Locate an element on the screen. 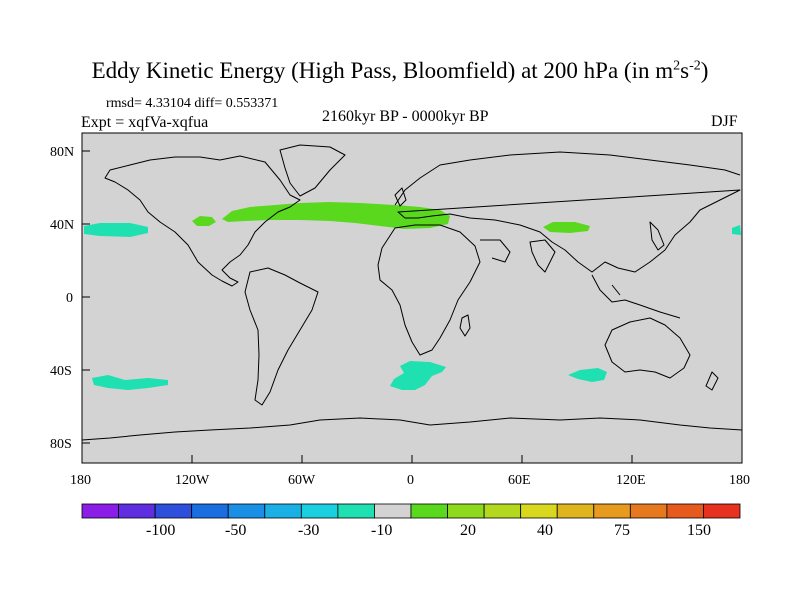 The width and height of the screenshot is (800, 600). lon-label-0: 0 is located at coordinates (410, 480).